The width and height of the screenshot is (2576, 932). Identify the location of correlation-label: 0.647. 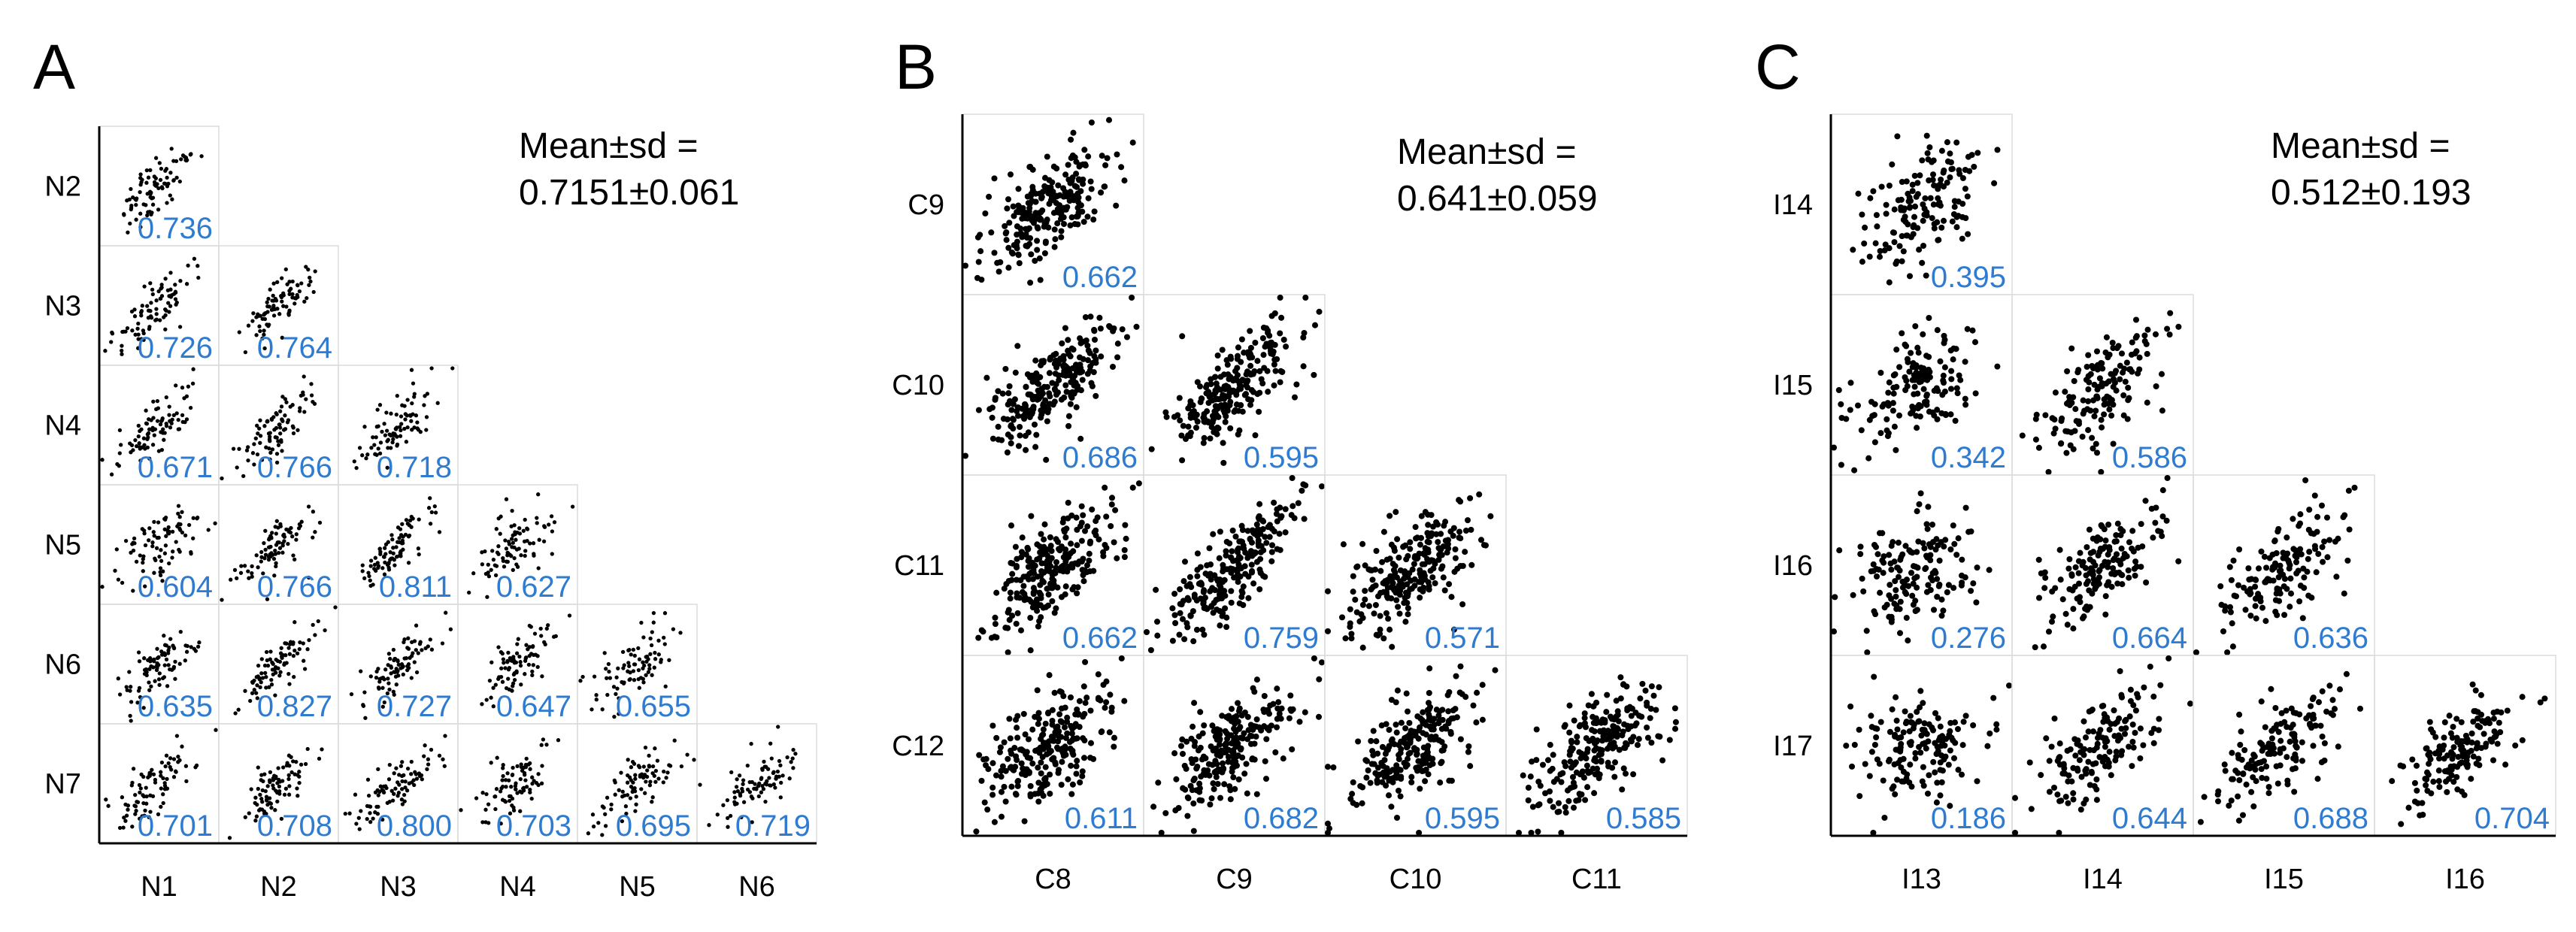
(533, 706).